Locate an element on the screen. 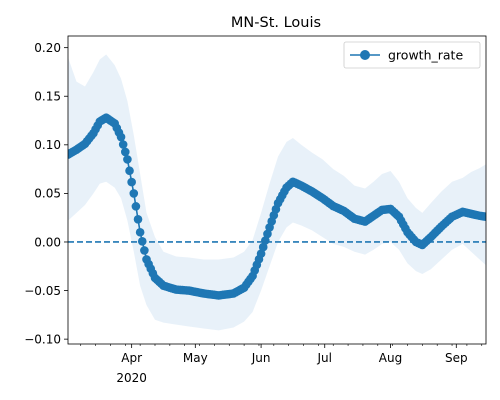 This screenshot has width=500, height=400. legend-marker-sample is located at coordinates (365, 55).